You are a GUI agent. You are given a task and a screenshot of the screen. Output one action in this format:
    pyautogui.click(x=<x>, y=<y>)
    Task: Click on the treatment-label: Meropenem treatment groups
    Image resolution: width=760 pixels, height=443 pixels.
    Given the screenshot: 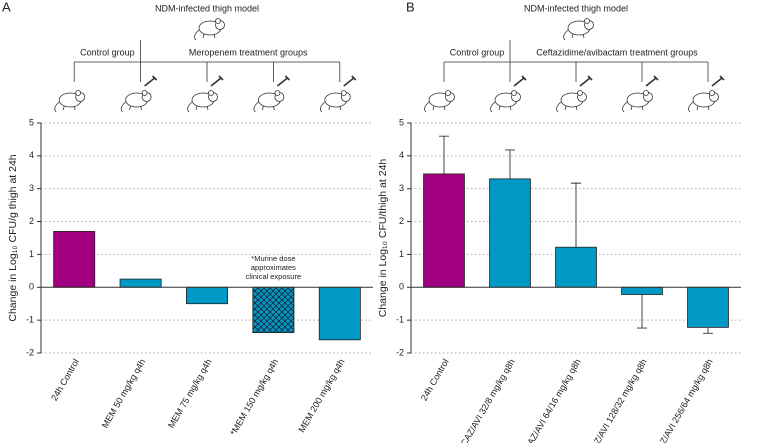 What is the action you would take?
    pyautogui.click(x=248, y=52)
    